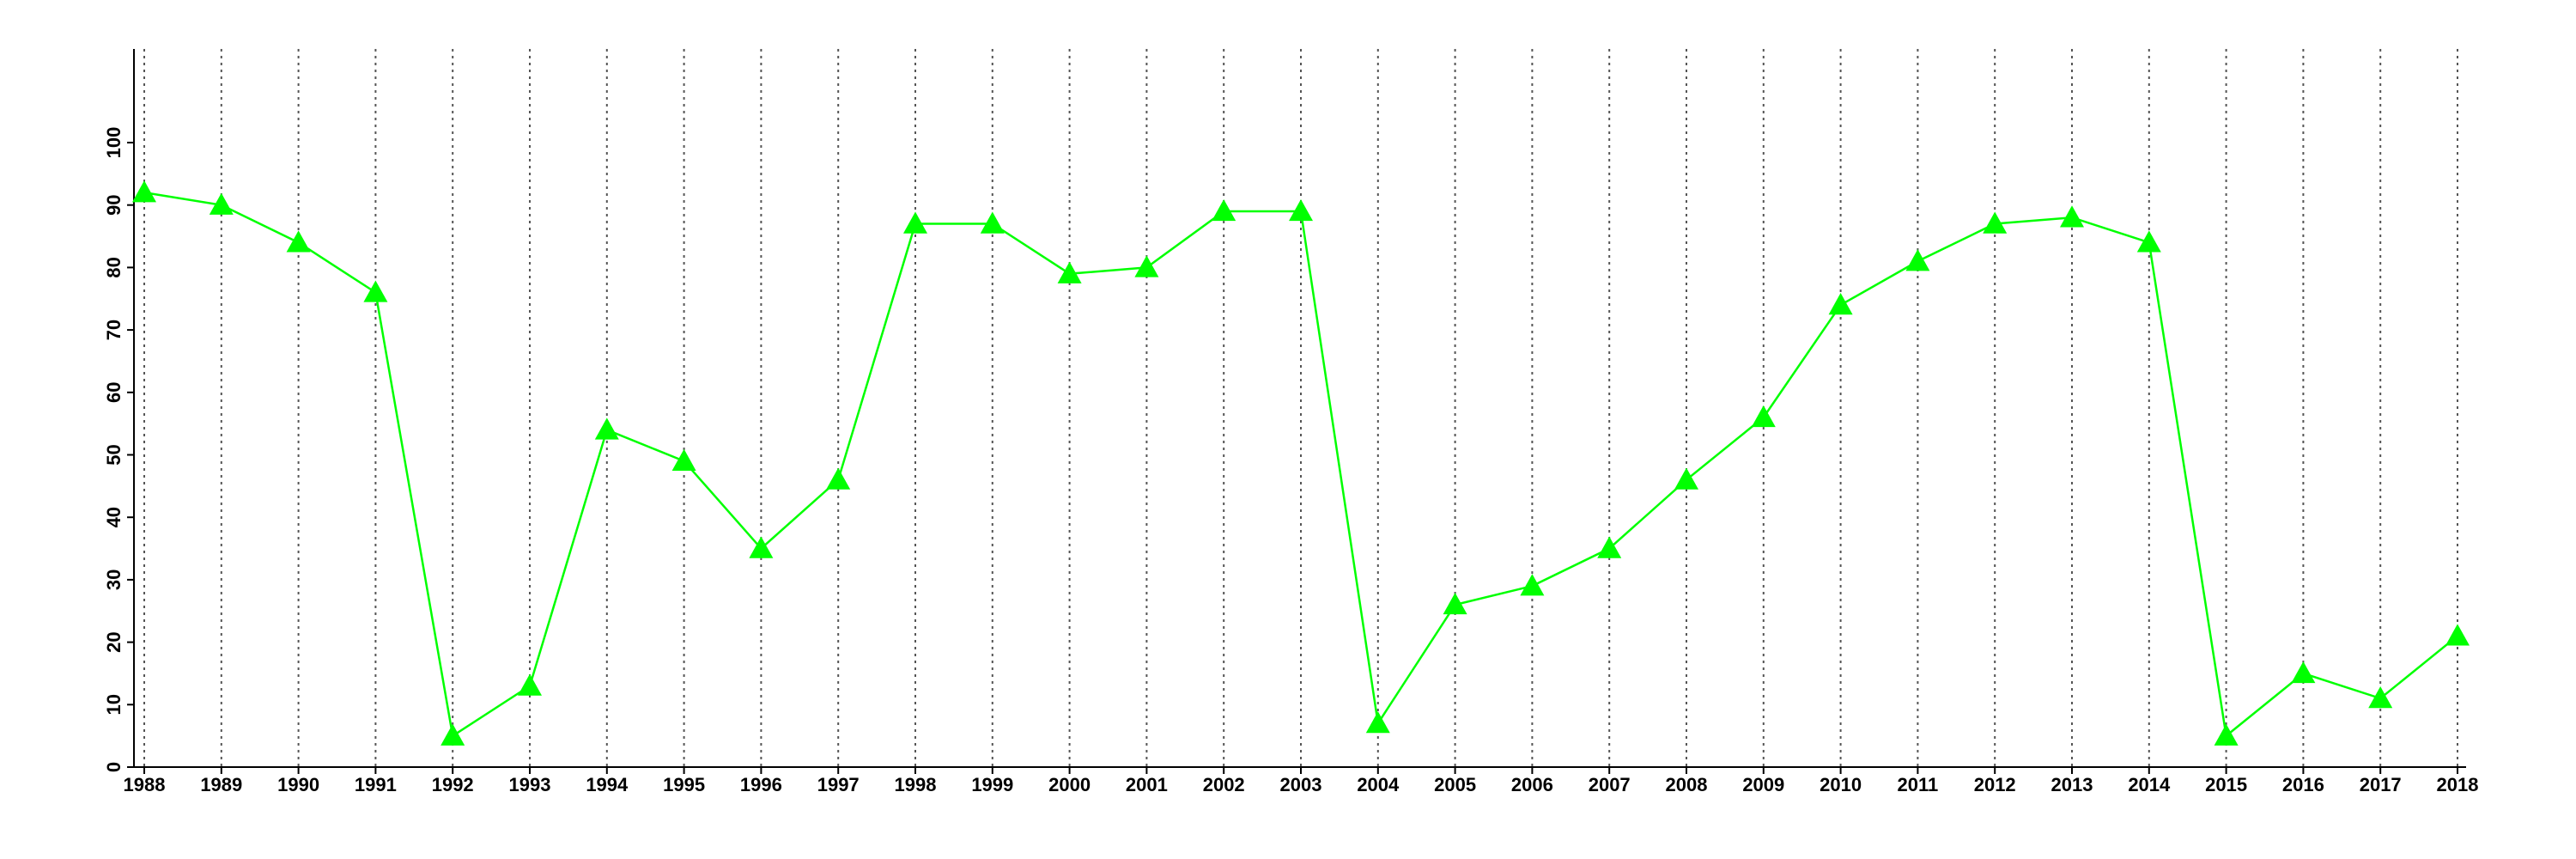  What do you see at coordinates (376, 784) in the screenshot?
I see `x-tick-label: 1991` at bounding box center [376, 784].